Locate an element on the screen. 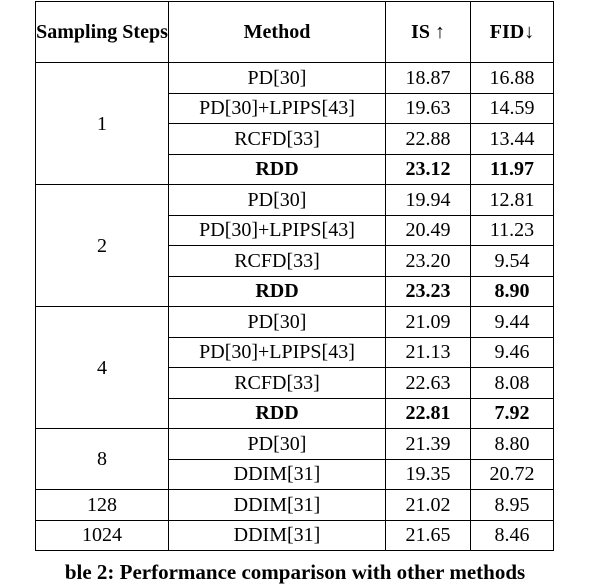 This screenshot has width=590, height=588. fid-cell: 8.46 is located at coordinates (512, 535).